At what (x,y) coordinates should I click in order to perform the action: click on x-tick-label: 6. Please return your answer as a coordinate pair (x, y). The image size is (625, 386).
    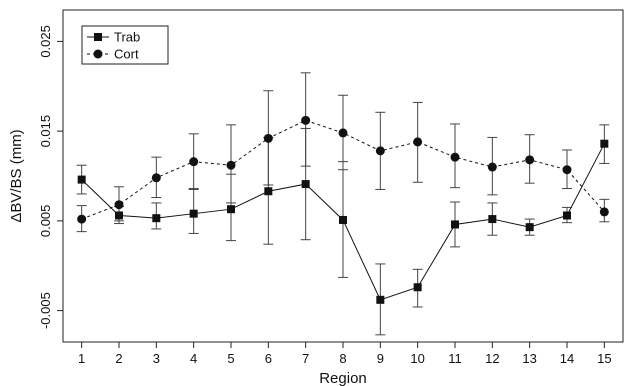
    Looking at the image, I should click on (268, 358).